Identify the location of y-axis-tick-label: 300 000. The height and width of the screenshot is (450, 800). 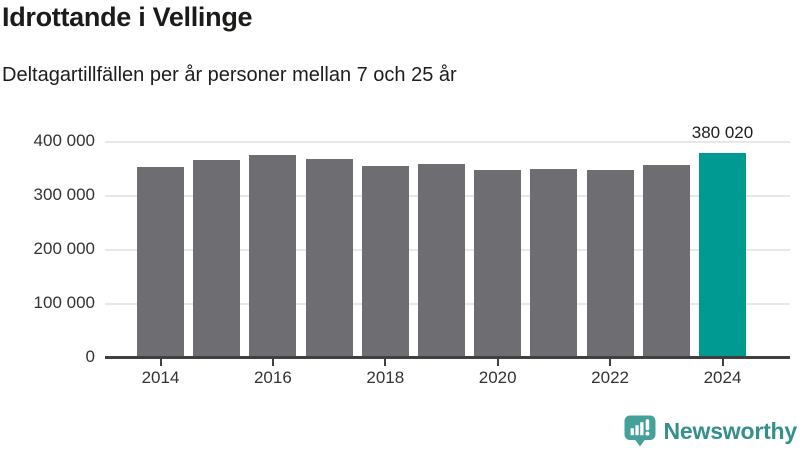
(64, 194).